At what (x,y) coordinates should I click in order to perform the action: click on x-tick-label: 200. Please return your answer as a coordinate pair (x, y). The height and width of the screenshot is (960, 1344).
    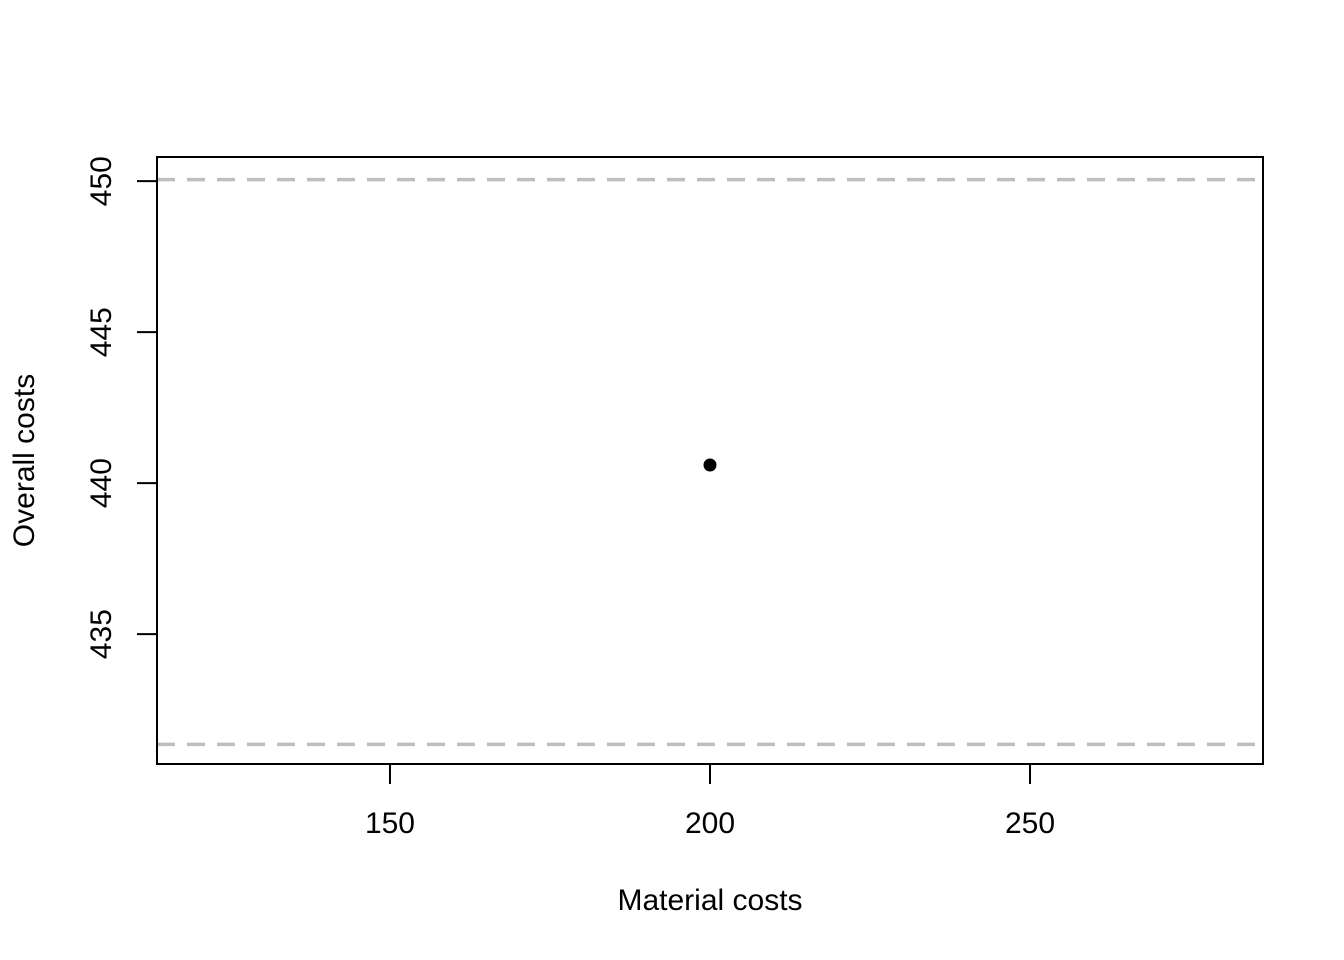
    Looking at the image, I should click on (710, 823).